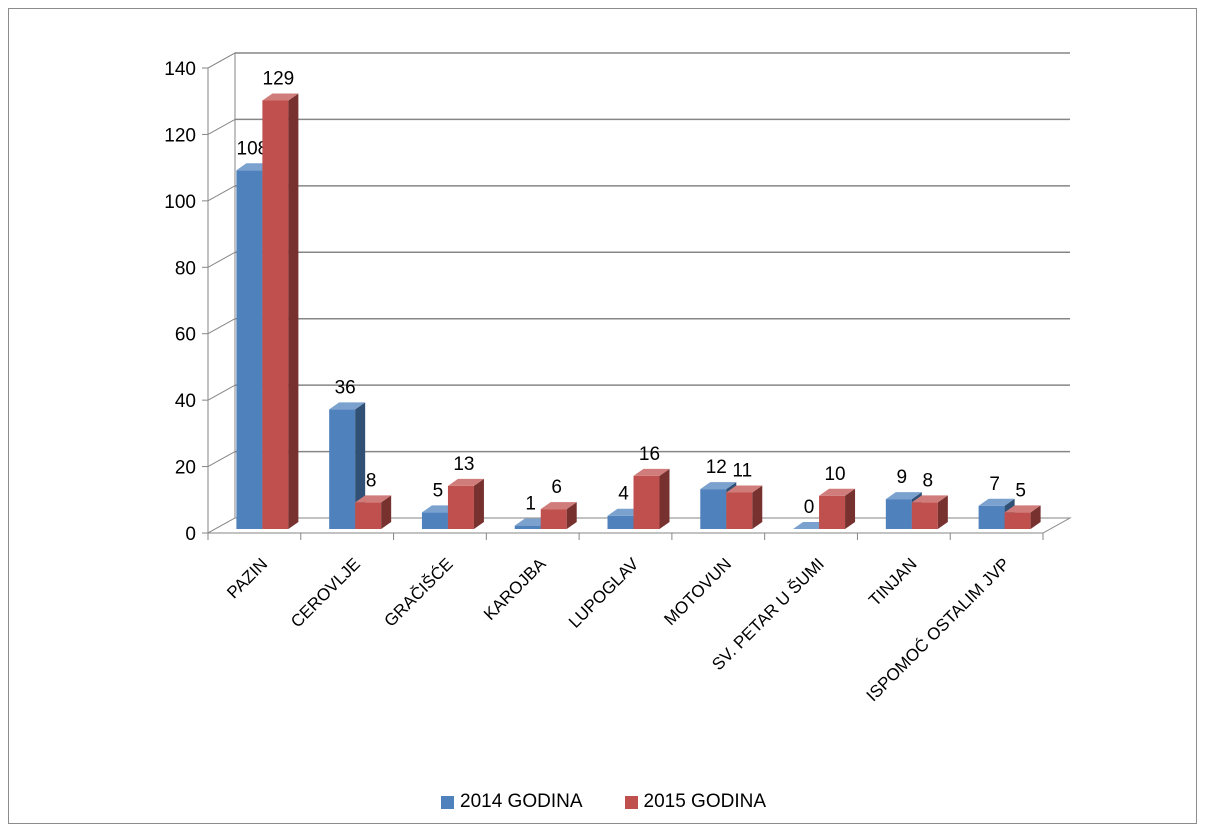  I want to click on x-tick-label: LUPOGLAV, so click(604, 593).